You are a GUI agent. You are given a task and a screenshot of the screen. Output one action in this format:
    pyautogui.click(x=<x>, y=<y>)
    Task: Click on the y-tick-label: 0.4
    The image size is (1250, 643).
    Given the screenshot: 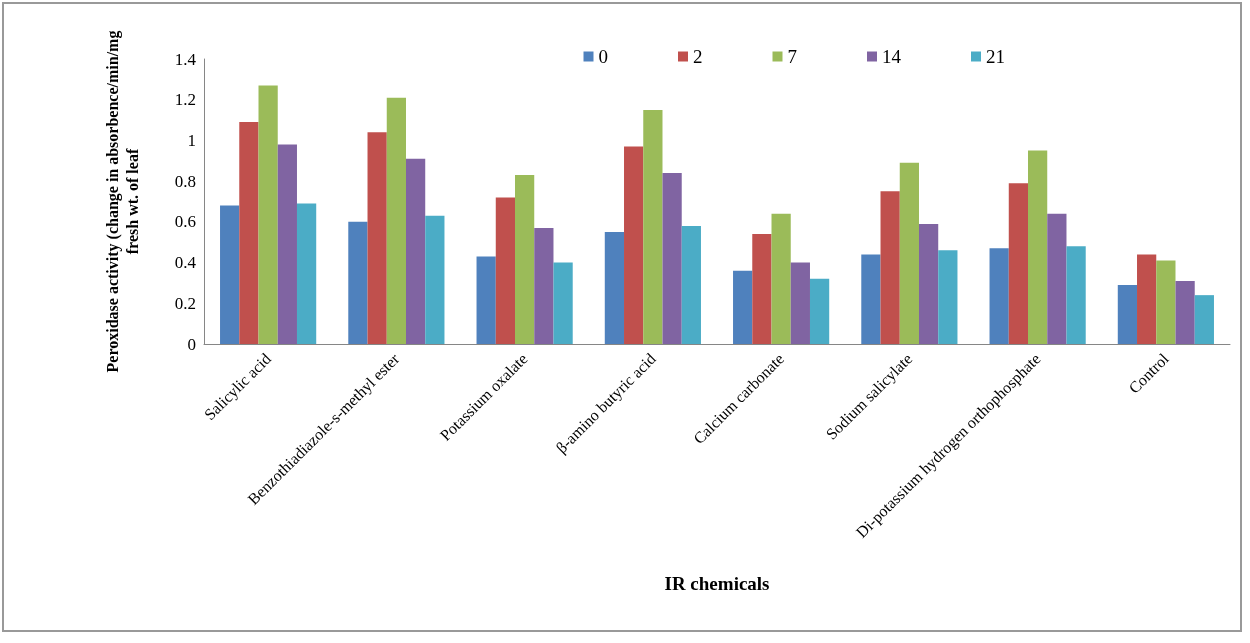 What is the action you would take?
    pyautogui.click(x=185, y=263)
    